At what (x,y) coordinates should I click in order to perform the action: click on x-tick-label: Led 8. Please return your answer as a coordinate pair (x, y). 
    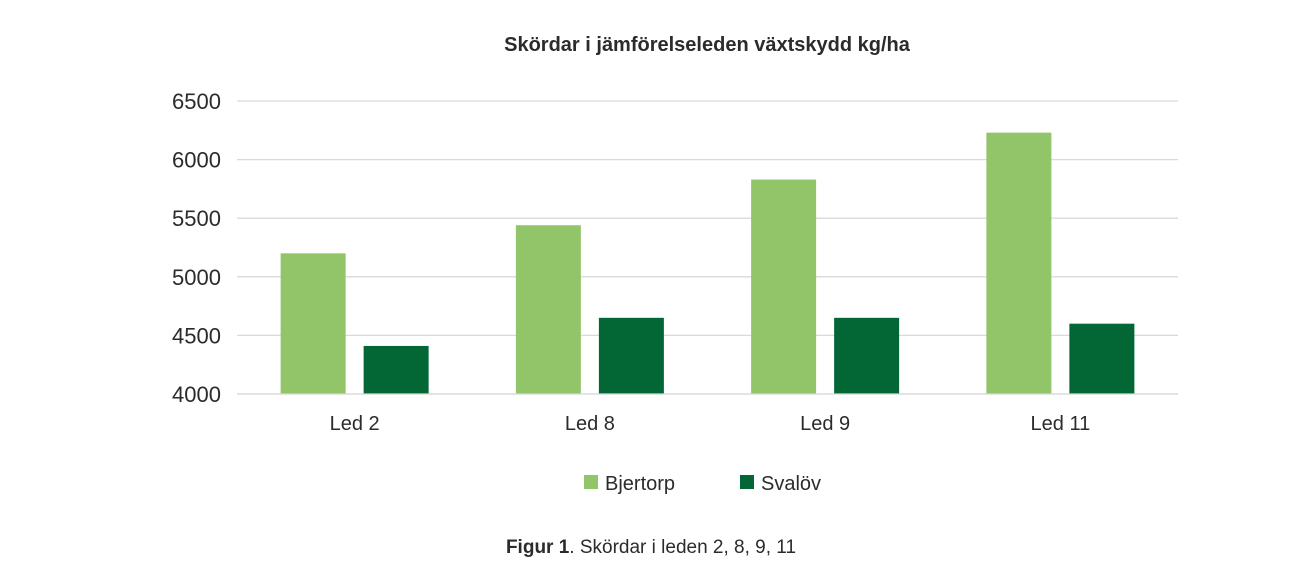
    Looking at the image, I should click on (590, 424).